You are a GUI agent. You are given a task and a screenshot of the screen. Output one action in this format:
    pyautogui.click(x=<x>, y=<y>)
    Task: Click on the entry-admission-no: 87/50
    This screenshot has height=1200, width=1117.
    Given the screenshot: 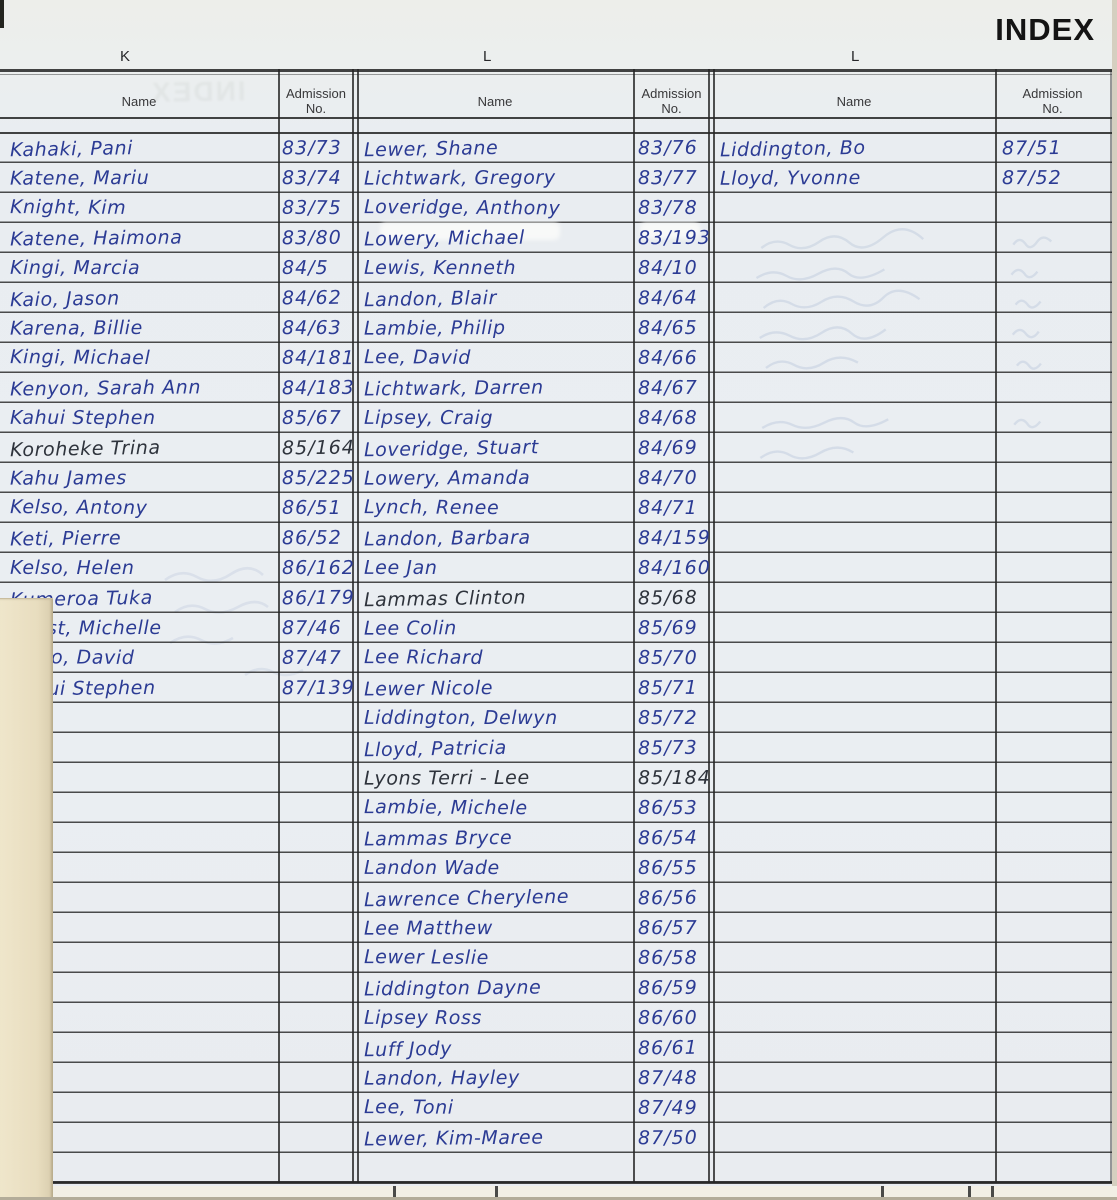 What is the action you would take?
    pyautogui.click(x=667, y=1138)
    